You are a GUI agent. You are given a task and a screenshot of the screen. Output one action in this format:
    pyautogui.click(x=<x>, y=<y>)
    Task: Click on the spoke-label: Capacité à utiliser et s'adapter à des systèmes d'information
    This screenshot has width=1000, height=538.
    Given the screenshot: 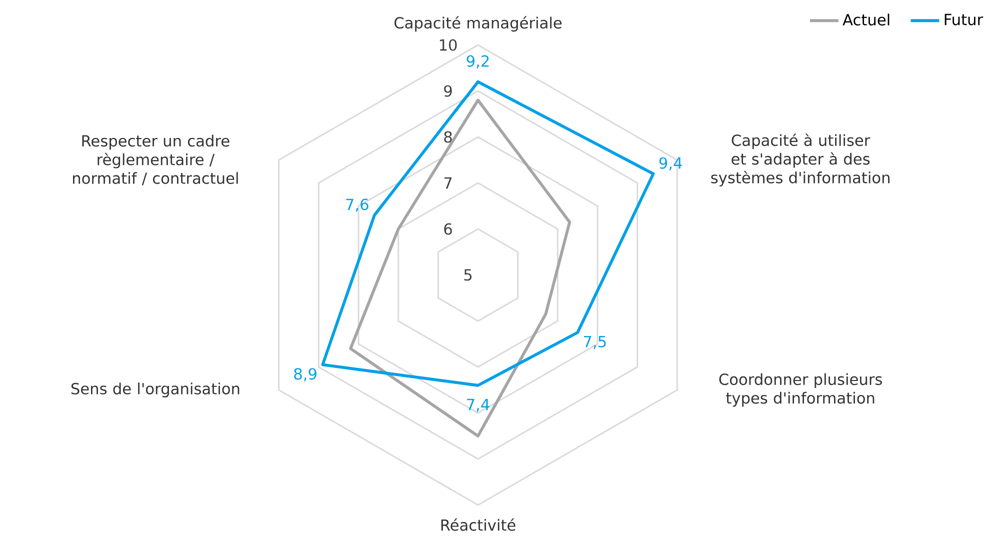 What is the action you would take?
    pyautogui.click(x=800, y=160)
    